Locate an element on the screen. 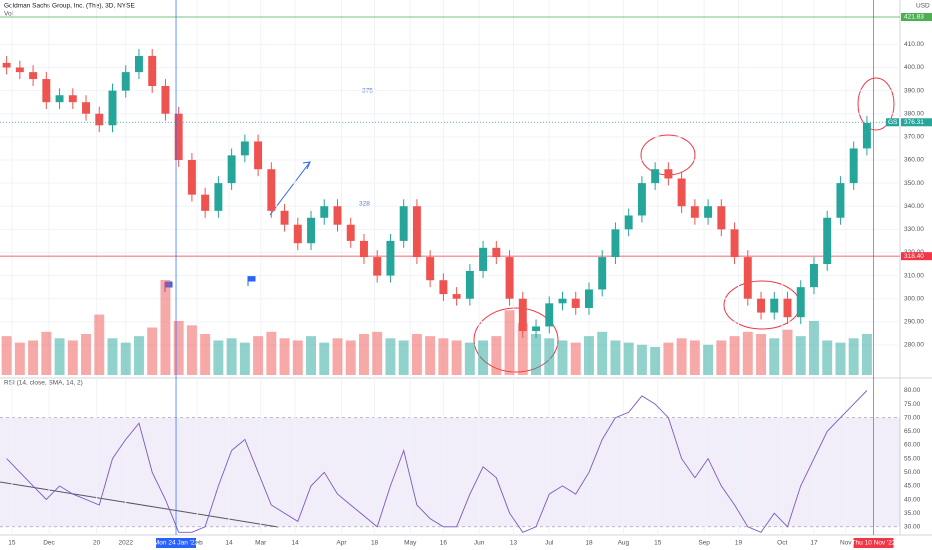 The image size is (932, 550). rsi-tick-label: 70.00 is located at coordinates (912, 417).